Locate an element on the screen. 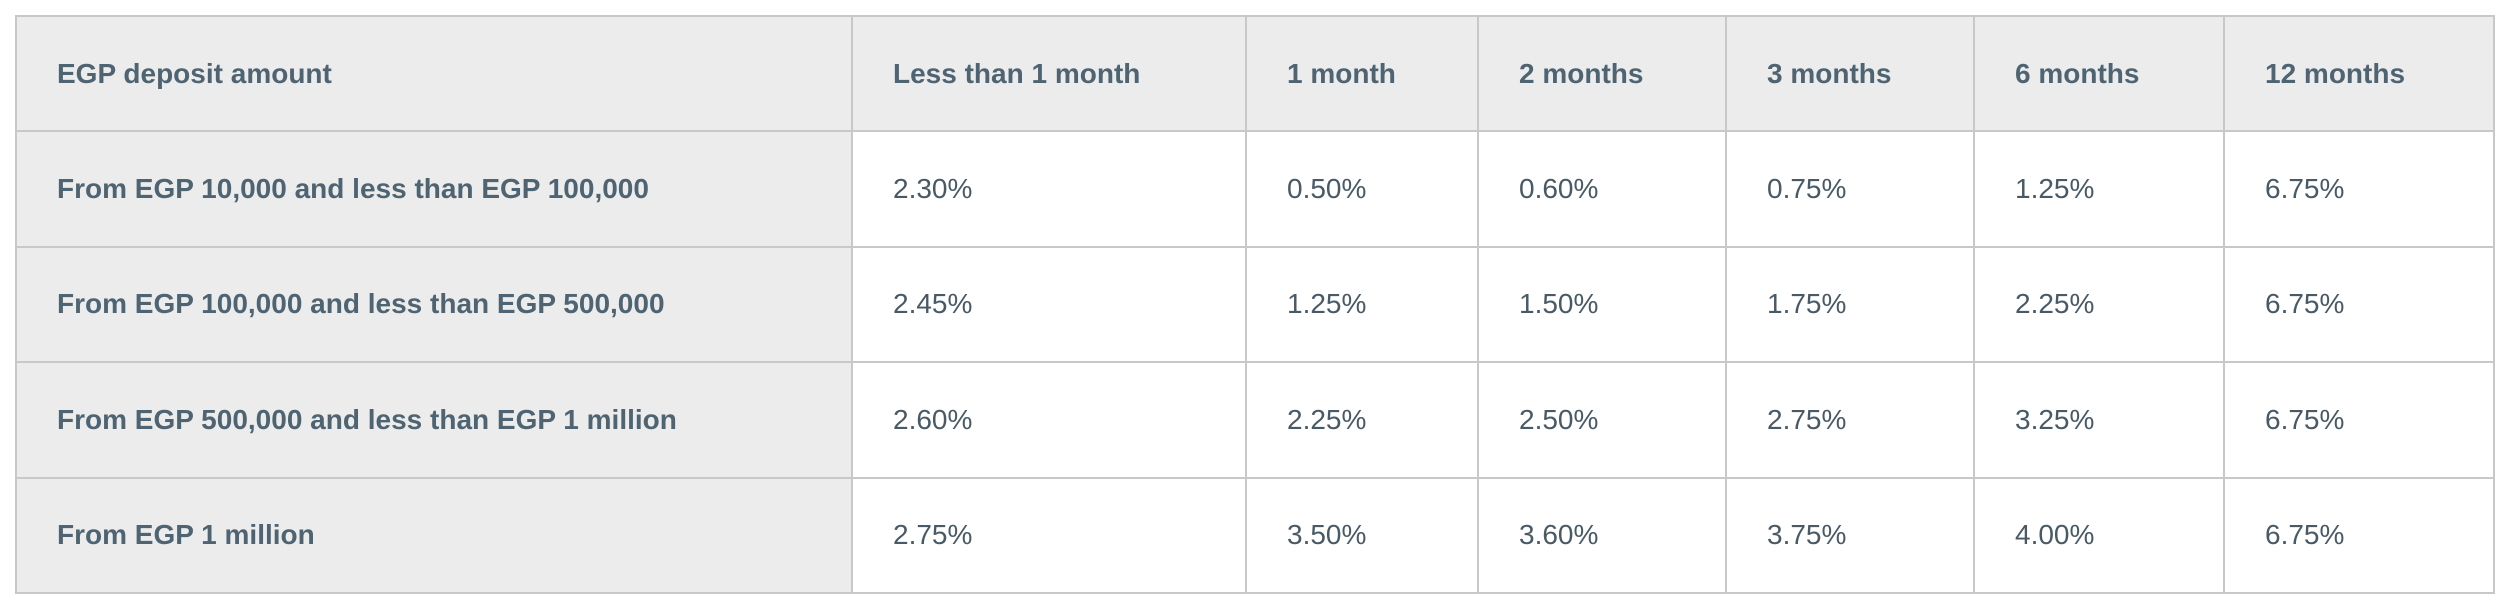 The width and height of the screenshot is (2504, 612). rate-cell: 4.00% is located at coordinates (2099, 535).